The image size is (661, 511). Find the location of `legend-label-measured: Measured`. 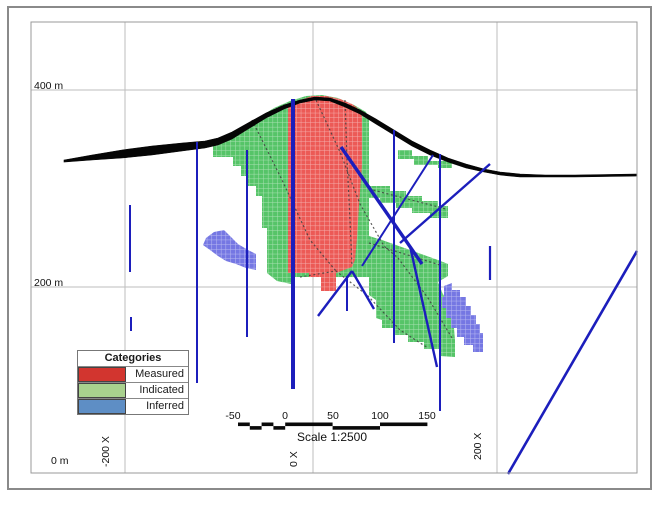

legend-label-measured: Measured is located at coordinates (159, 374).